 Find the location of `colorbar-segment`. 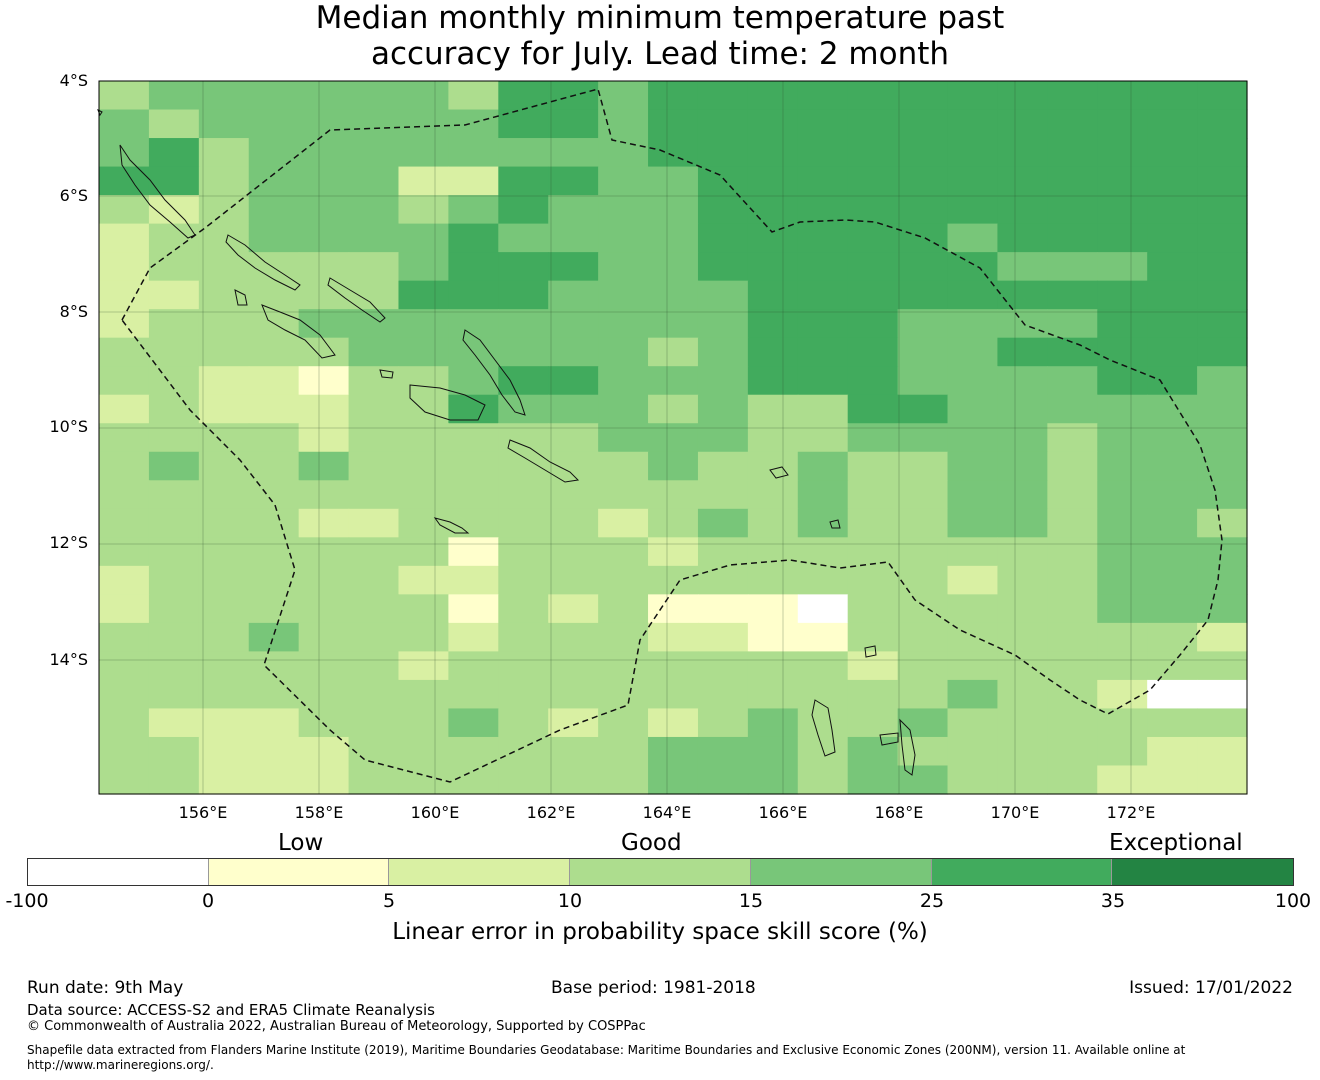

colorbar-segment is located at coordinates (118, 872).